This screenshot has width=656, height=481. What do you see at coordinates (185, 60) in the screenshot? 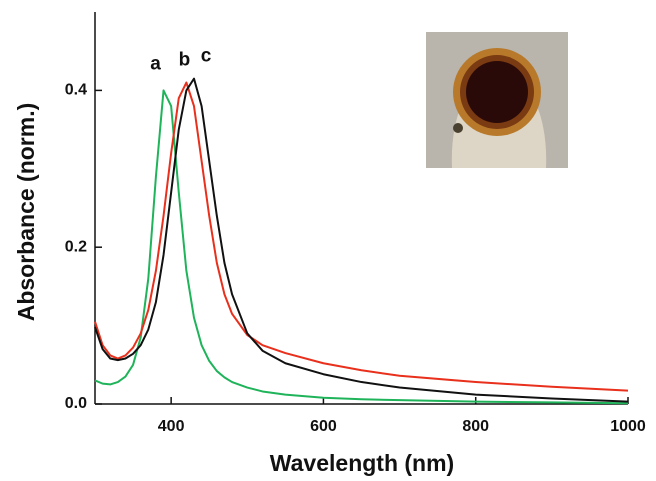
I see `series-label: b` at bounding box center [185, 60].